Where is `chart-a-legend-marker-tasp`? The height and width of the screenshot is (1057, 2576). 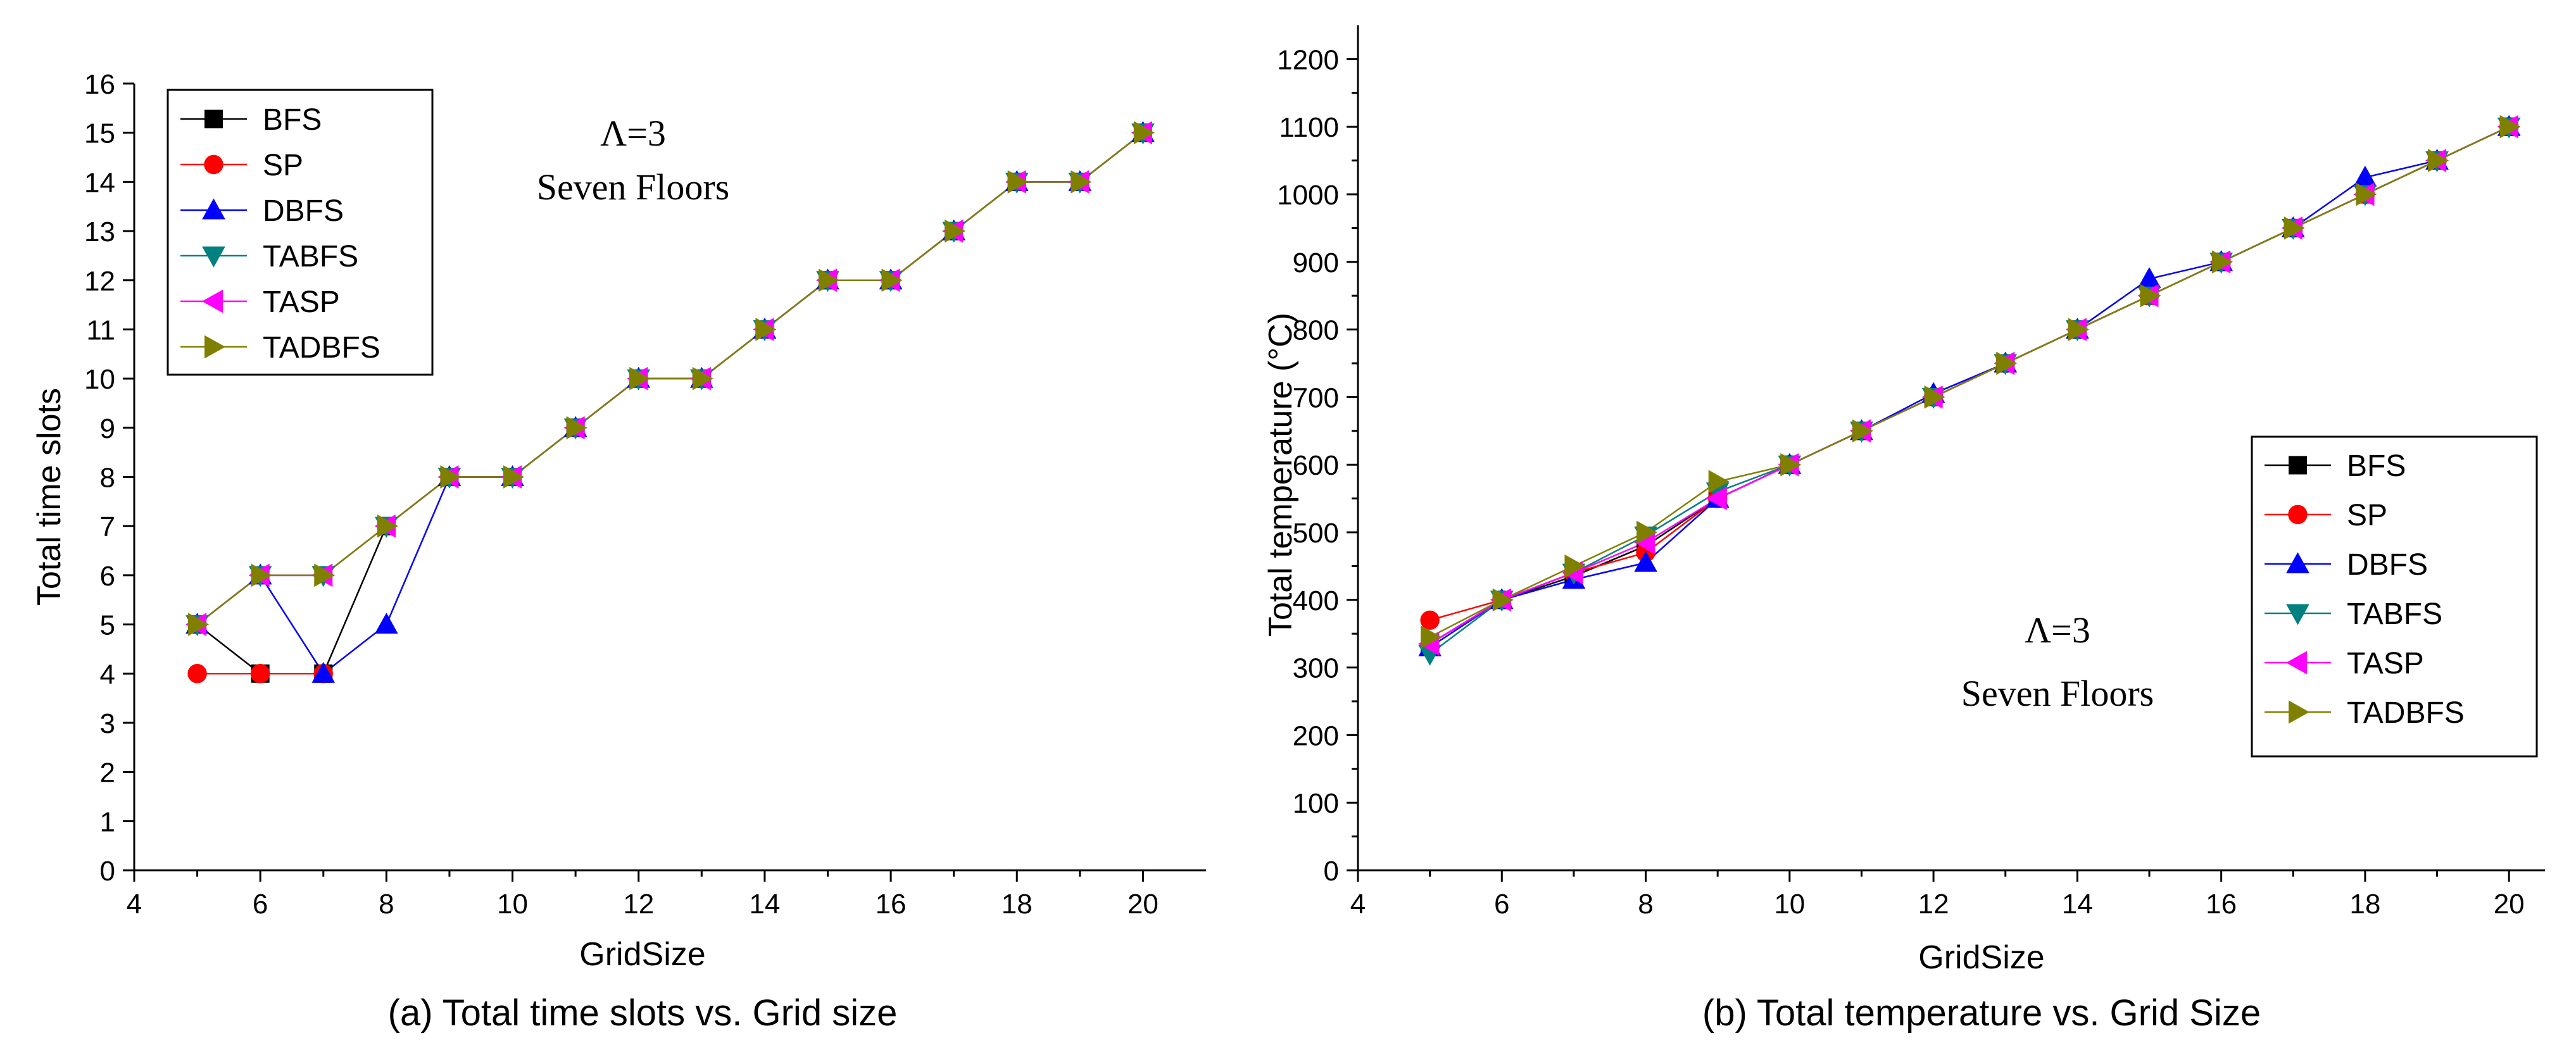 chart-a-legend-marker-tasp is located at coordinates (212, 301).